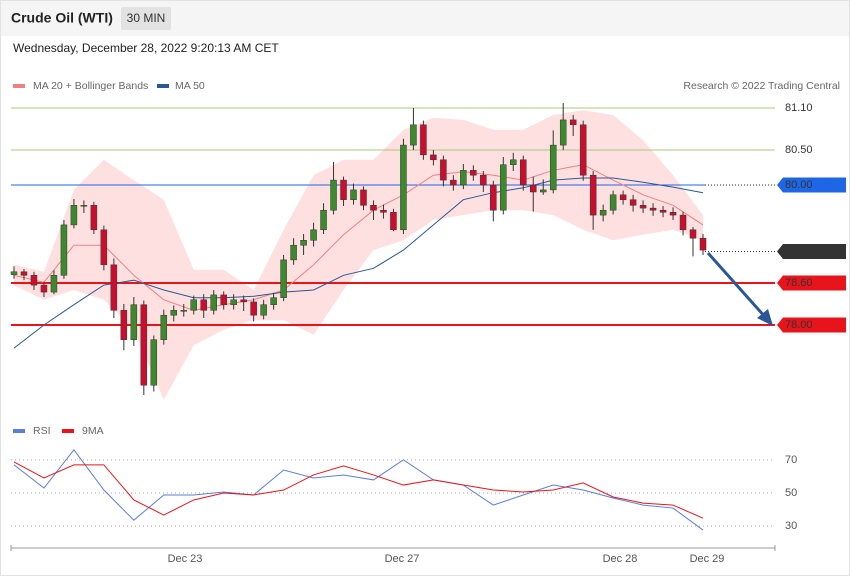 The height and width of the screenshot is (576, 850). I want to click on forecast-arrow, so click(739, 289).